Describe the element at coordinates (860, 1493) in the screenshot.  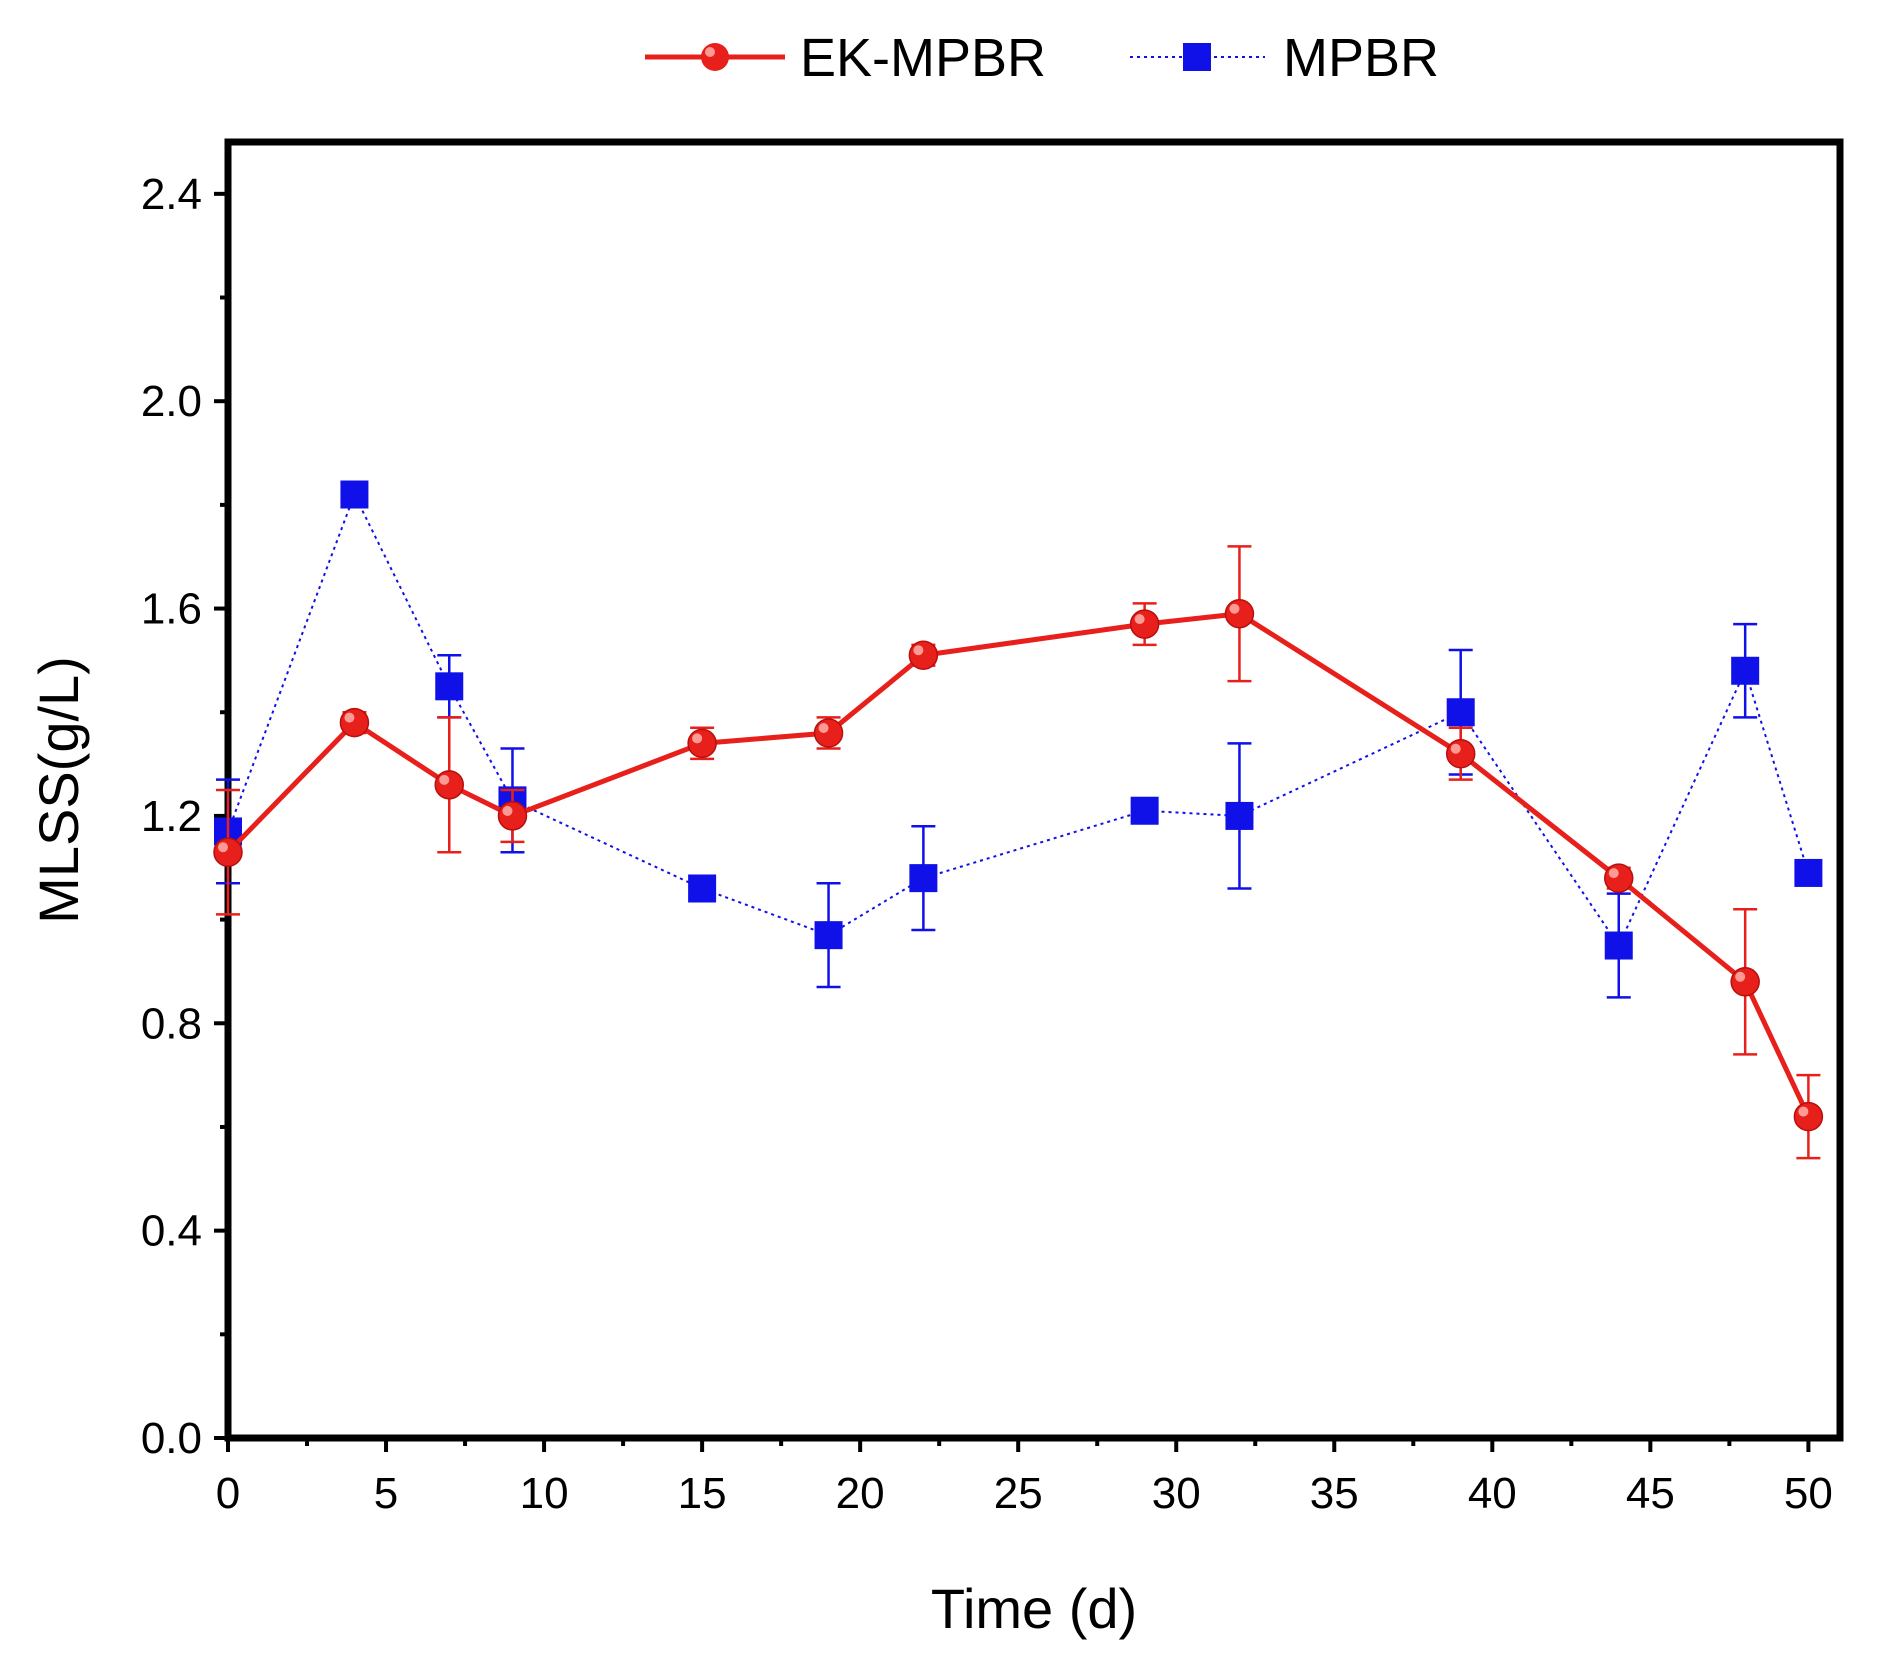
I see `x-tick-label: 20` at that location.